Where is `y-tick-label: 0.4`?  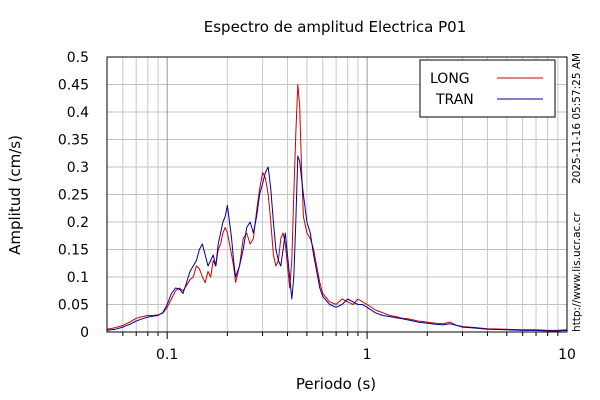
y-tick-label: 0.4 is located at coordinates (78, 113).